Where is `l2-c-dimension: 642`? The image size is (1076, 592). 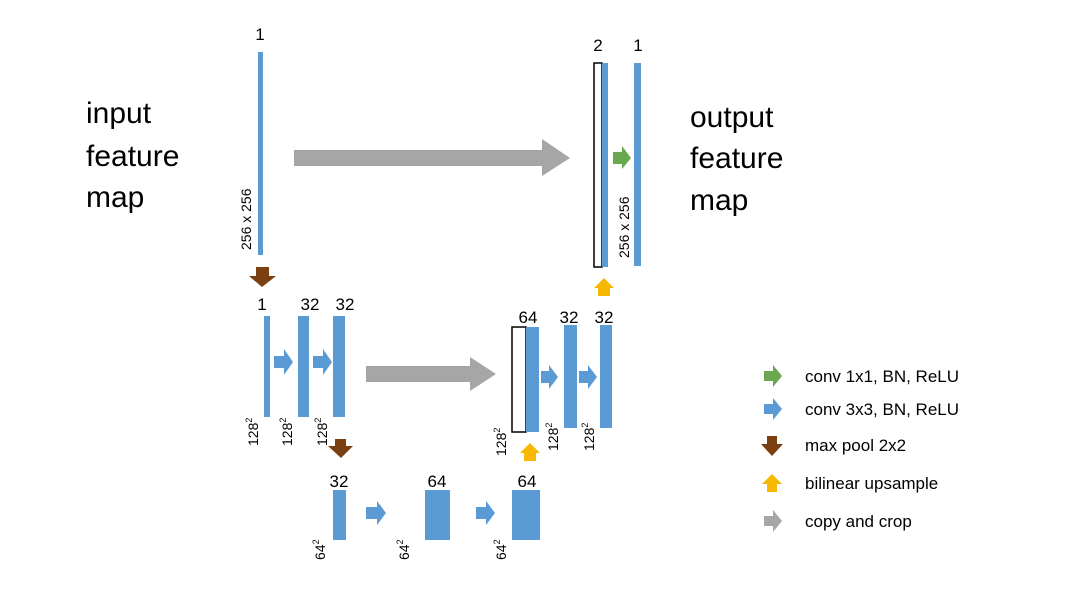
l2-c-dimension: 642 is located at coordinates (500, 549).